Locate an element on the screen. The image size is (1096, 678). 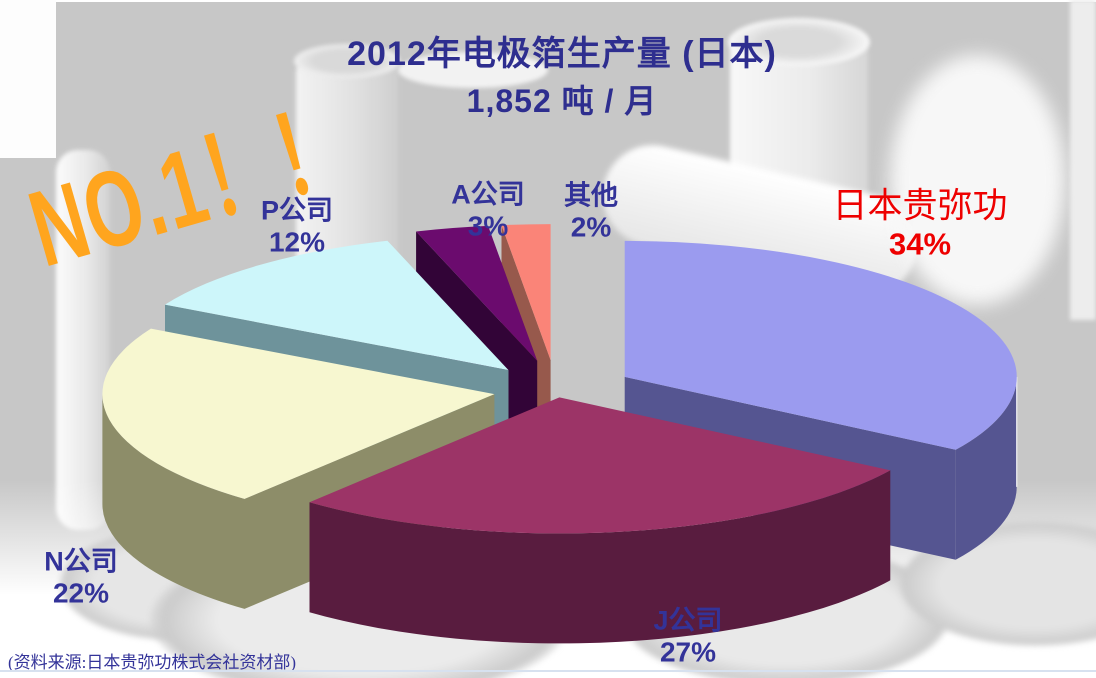
slice-percent: 2% is located at coordinates (591, 227).